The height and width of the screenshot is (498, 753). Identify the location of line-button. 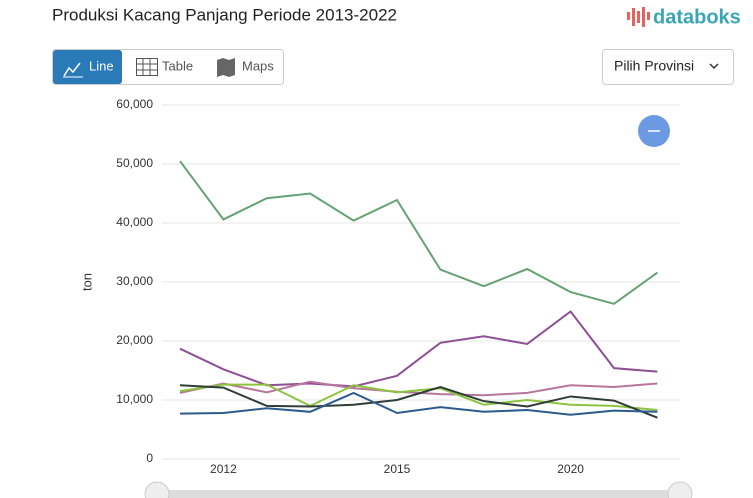
(87, 67).